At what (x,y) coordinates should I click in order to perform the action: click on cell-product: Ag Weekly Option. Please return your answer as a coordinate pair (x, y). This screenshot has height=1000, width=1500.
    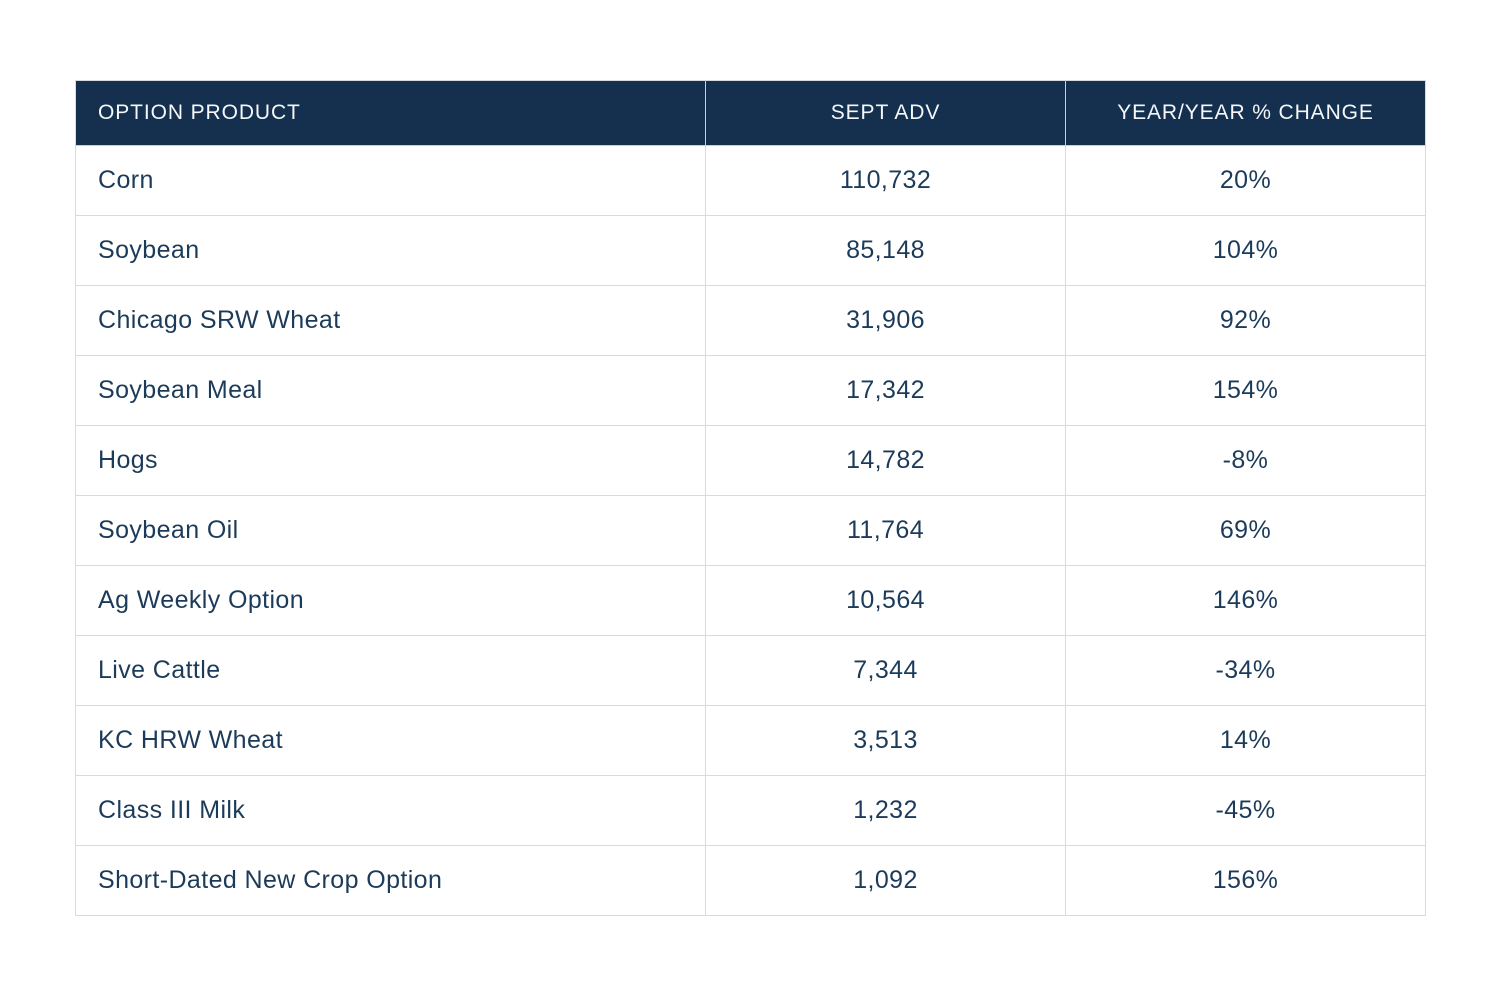
    Looking at the image, I should click on (390, 600).